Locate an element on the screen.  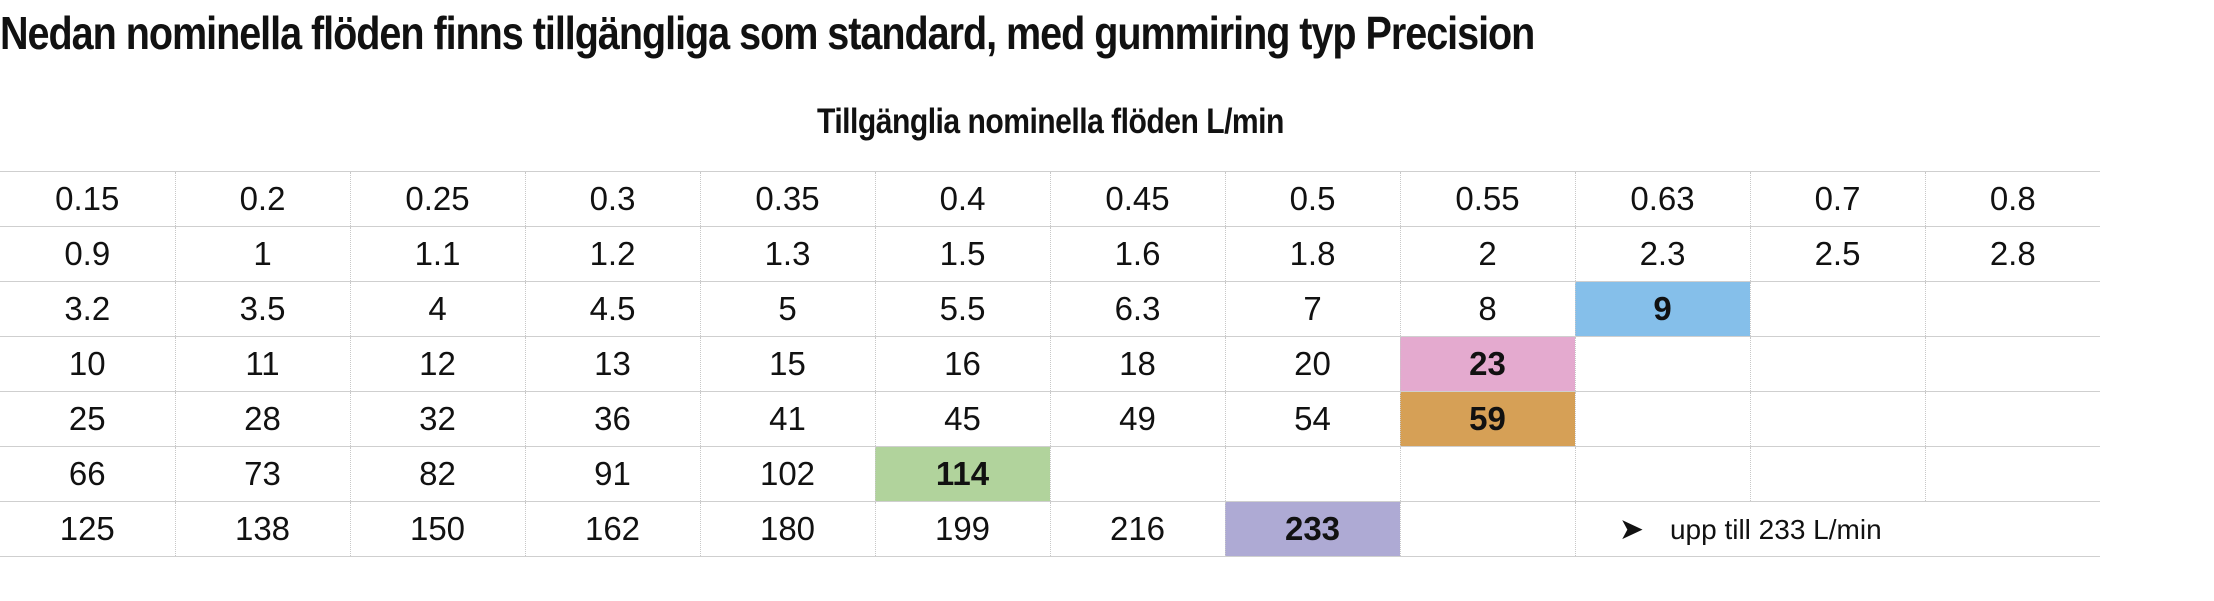
flow-value-cell: 1.8 is located at coordinates (1313, 254).